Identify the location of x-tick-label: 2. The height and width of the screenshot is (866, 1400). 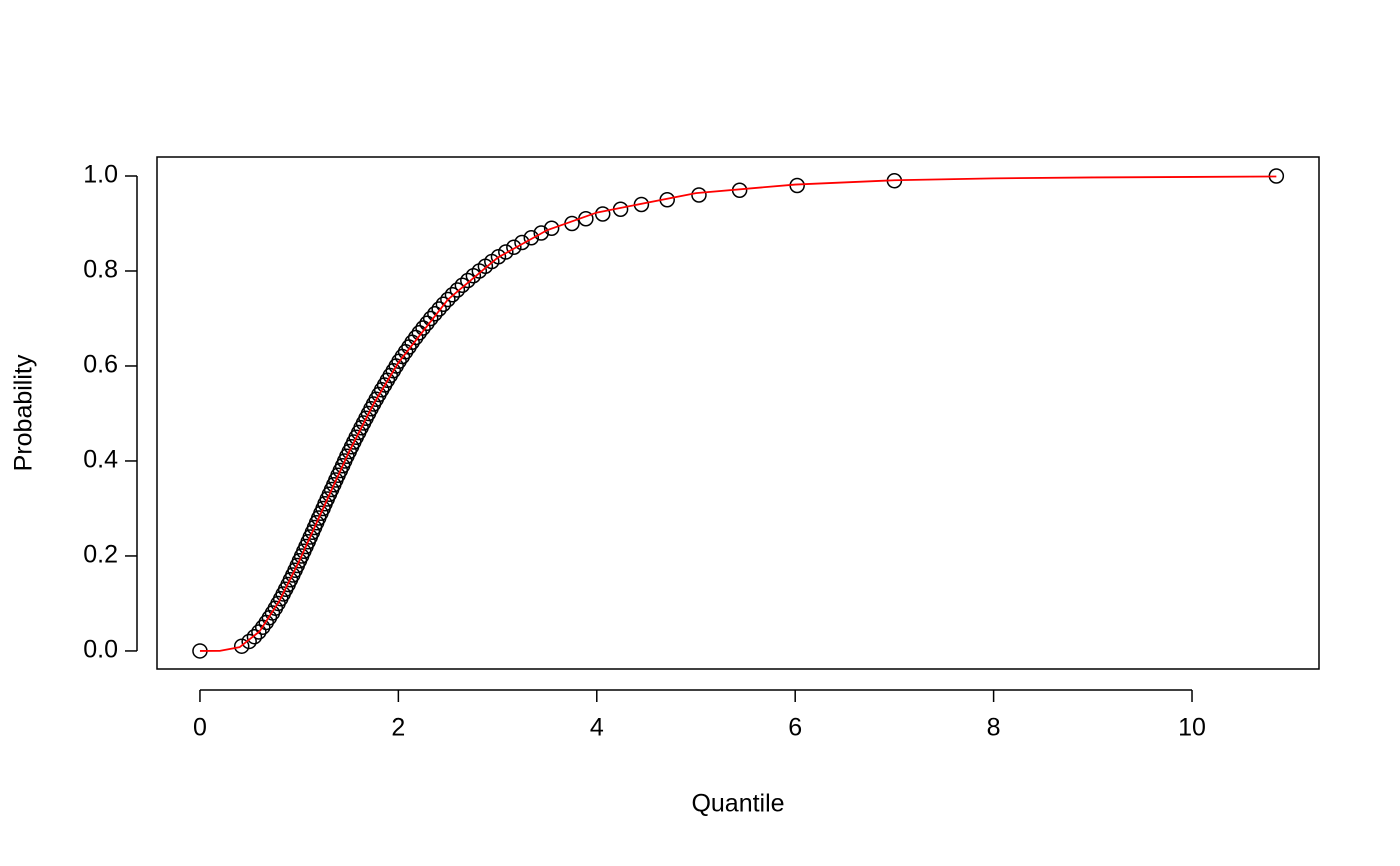
(398, 728).